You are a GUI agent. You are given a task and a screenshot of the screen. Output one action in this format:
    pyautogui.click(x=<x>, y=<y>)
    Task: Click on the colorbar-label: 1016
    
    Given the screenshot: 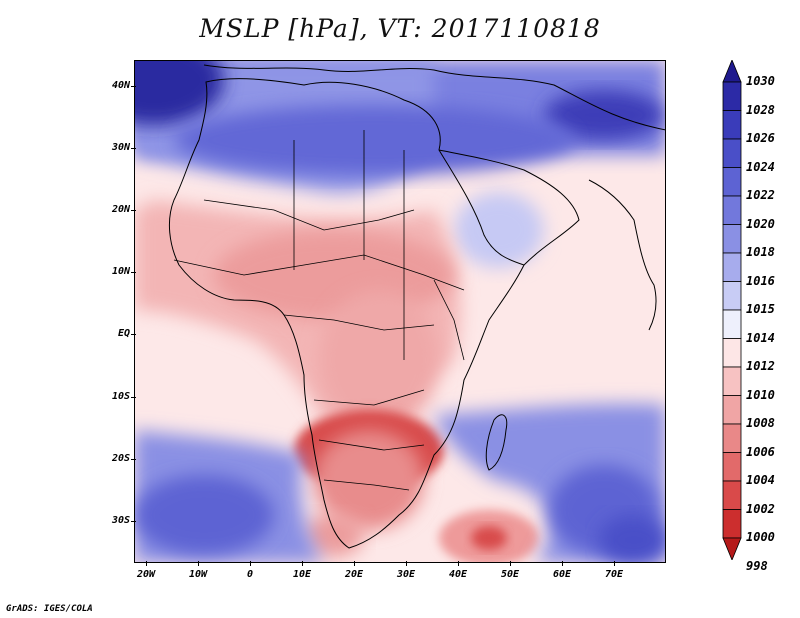 What is the action you would take?
    pyautogui.click(x=760, y=280)
    